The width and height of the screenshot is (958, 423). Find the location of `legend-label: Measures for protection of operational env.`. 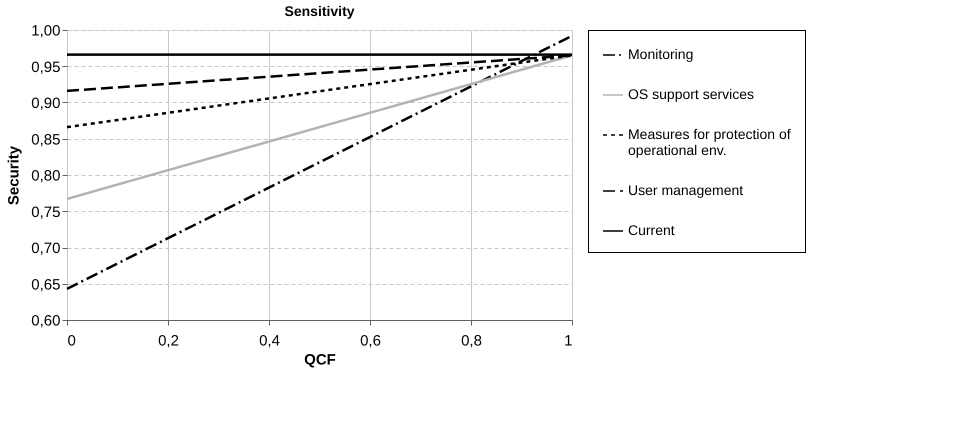

legend-label: Measures for protection of operational env. is located at coordinates (709, 142).